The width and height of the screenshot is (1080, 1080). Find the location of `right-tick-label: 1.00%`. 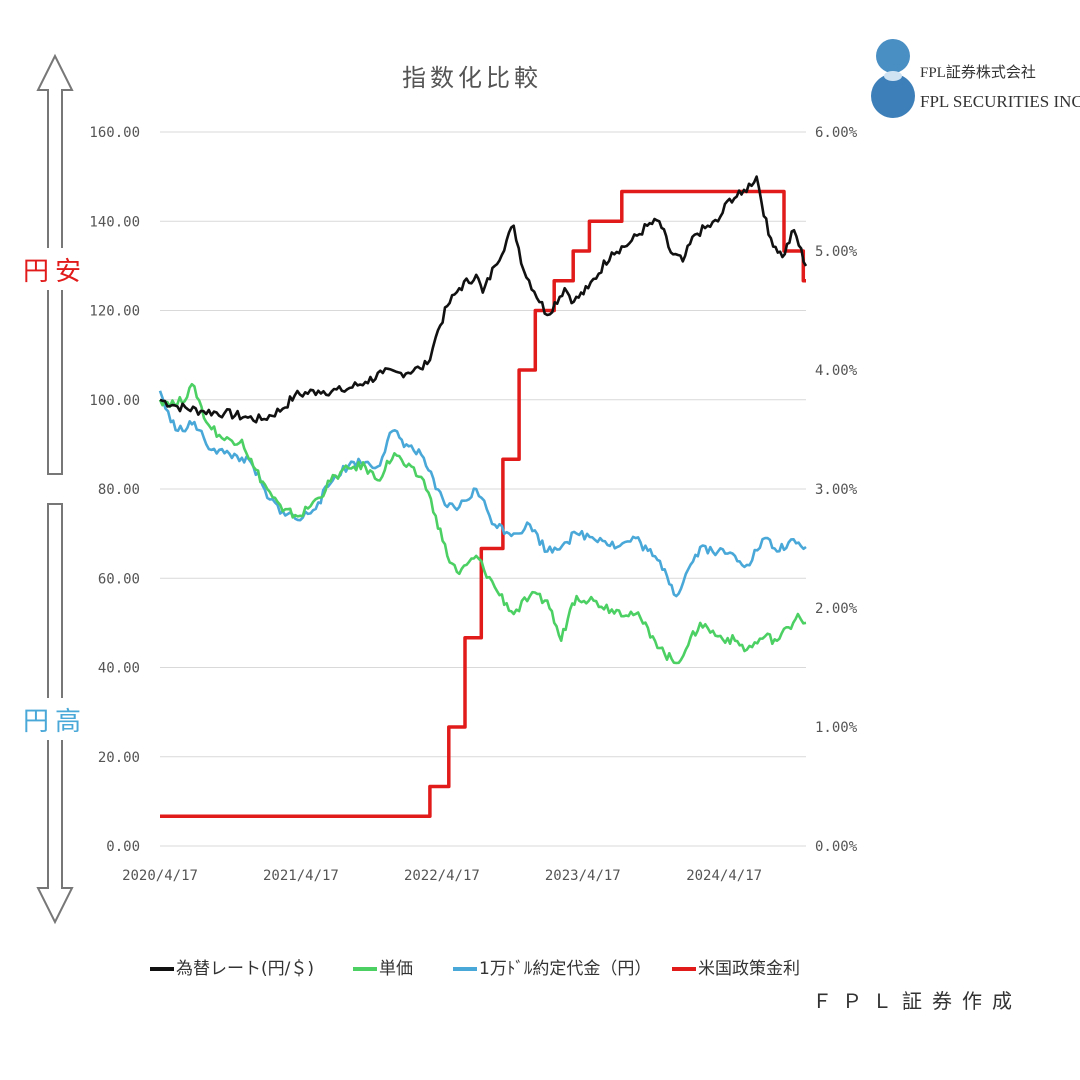

right-tick-label: 1.00% is located at coordinates (836, 728).